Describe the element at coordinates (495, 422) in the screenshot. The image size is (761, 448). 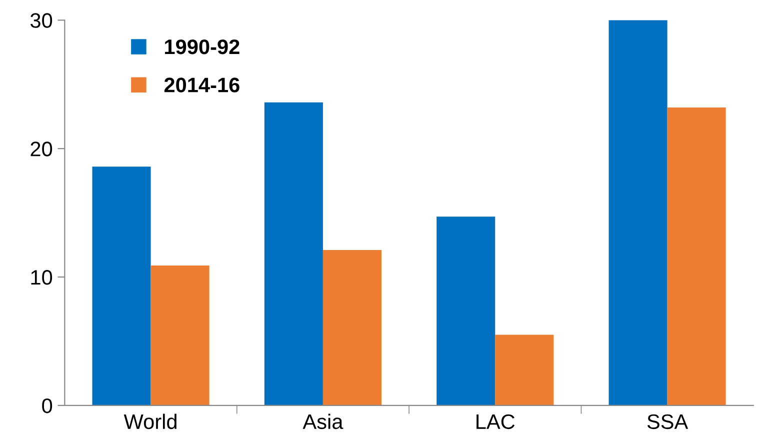
I see `x-tick-label: LAC` at that location.